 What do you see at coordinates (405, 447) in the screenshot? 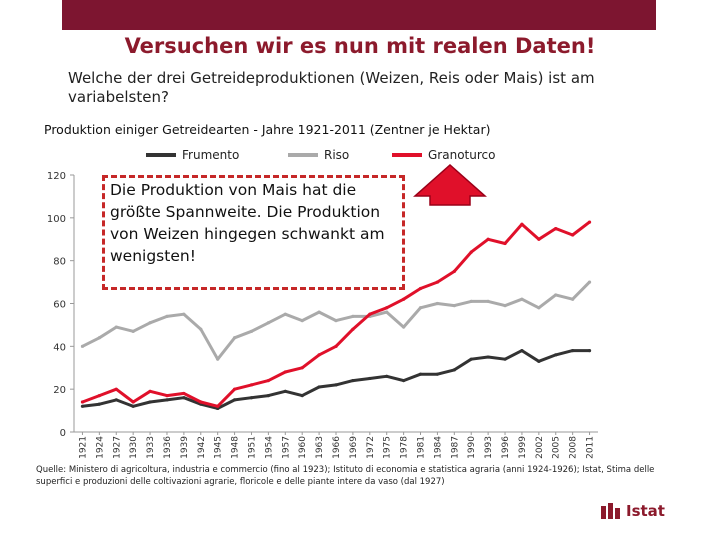
I see `x-tick-label: 1978` at bounding box center [405, 447].